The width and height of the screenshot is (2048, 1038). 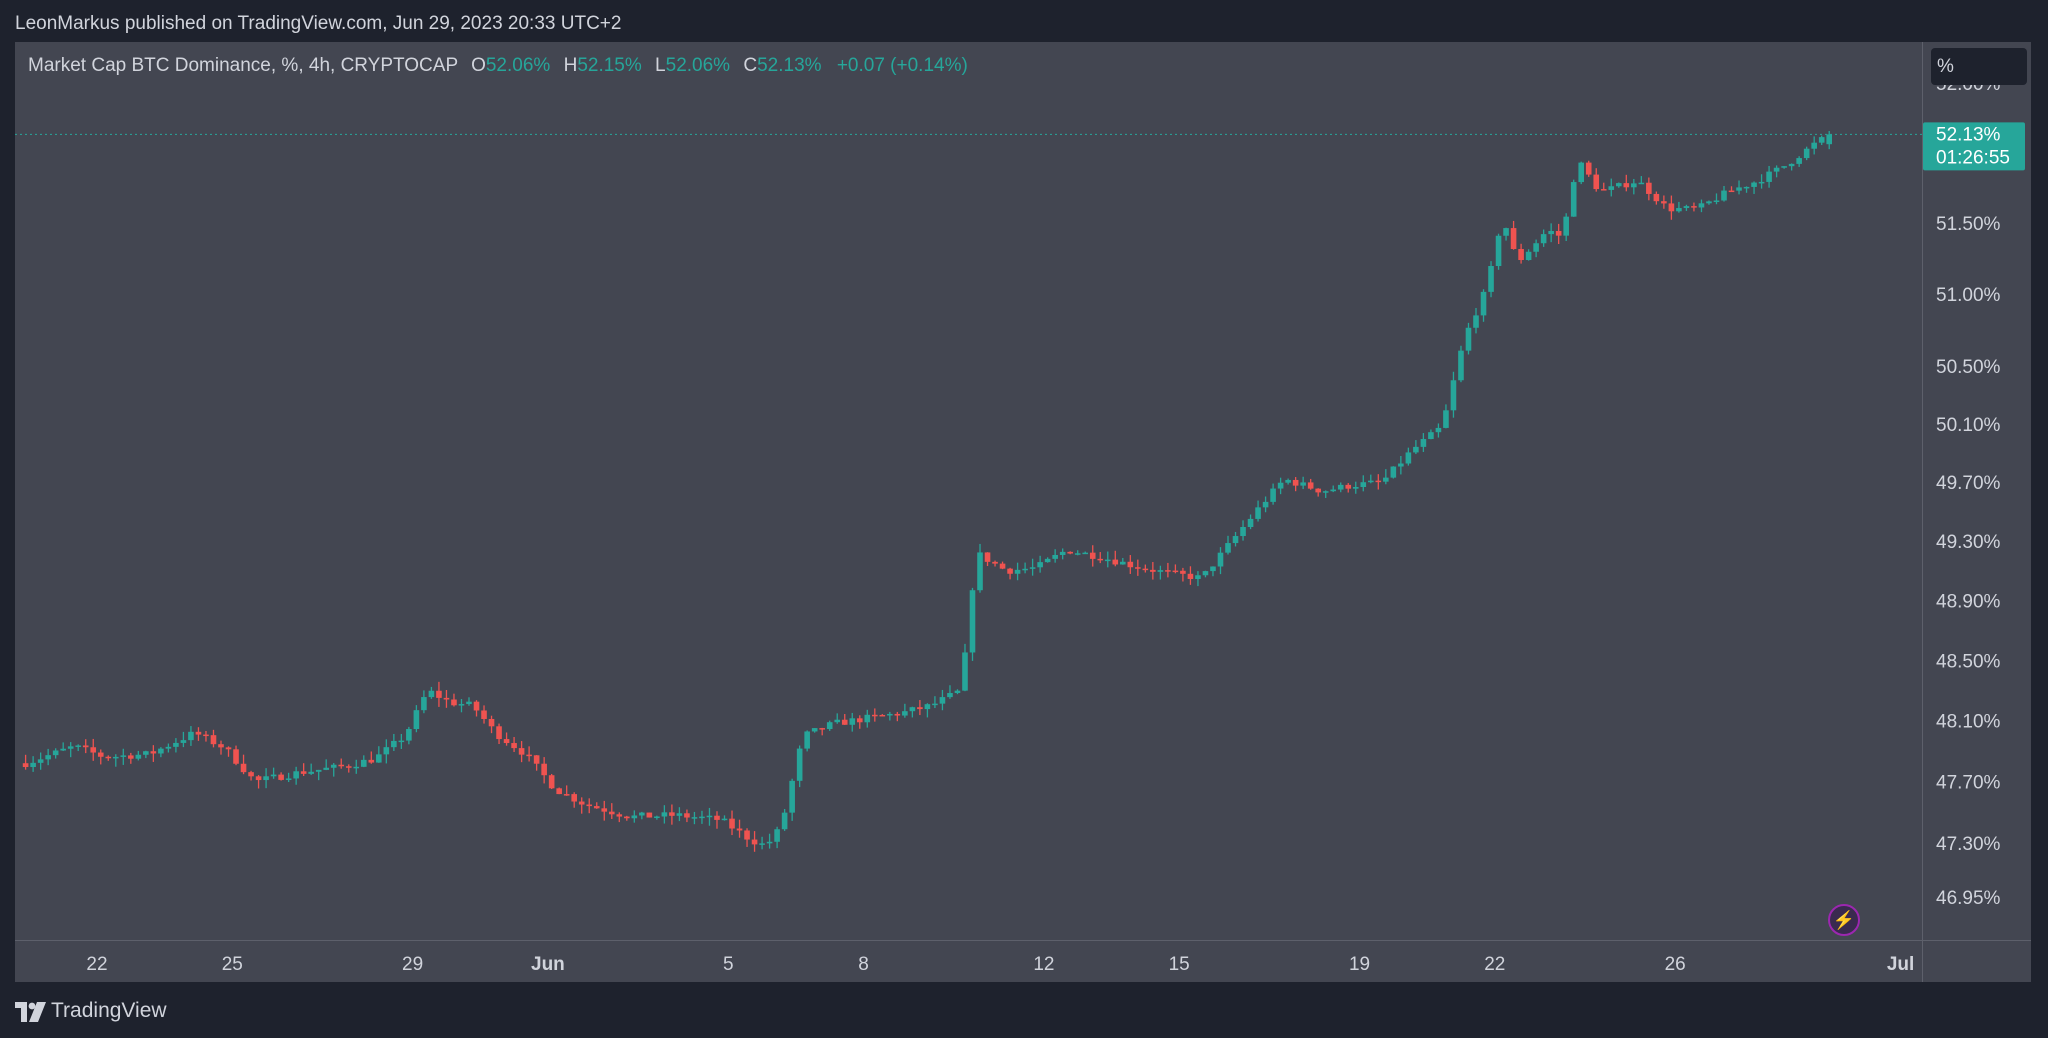 What do you see at coordinates (969, 961) in the screenshot?
I see `time-scale` at bounding box center [969, 961].